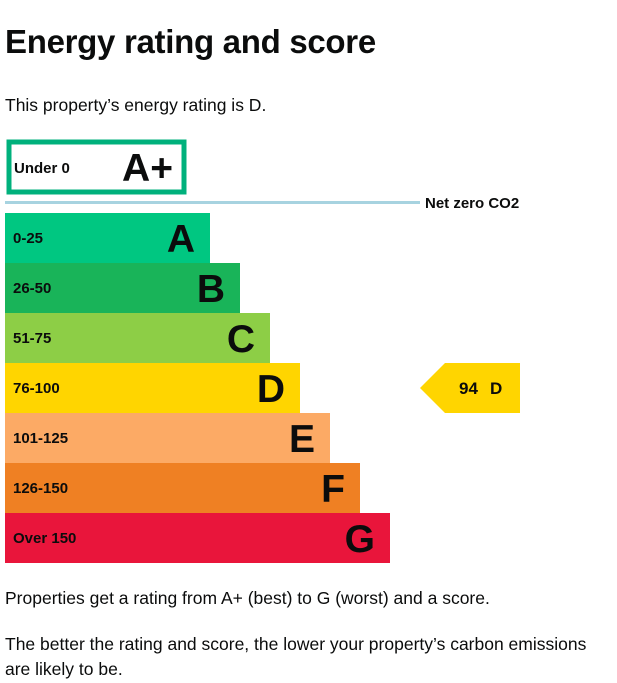  What do you see at coordinates (40, 488) in the screenshot?
I see `band-f-range-label: 126-150` at bounding box center [40, 488].